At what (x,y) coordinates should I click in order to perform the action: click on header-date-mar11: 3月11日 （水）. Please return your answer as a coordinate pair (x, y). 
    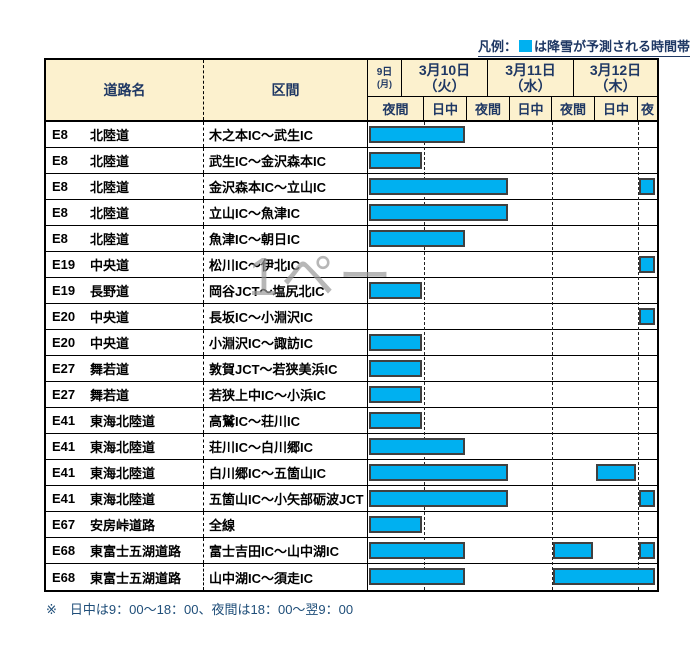
    Looking at the image, I should click on (531, 78).